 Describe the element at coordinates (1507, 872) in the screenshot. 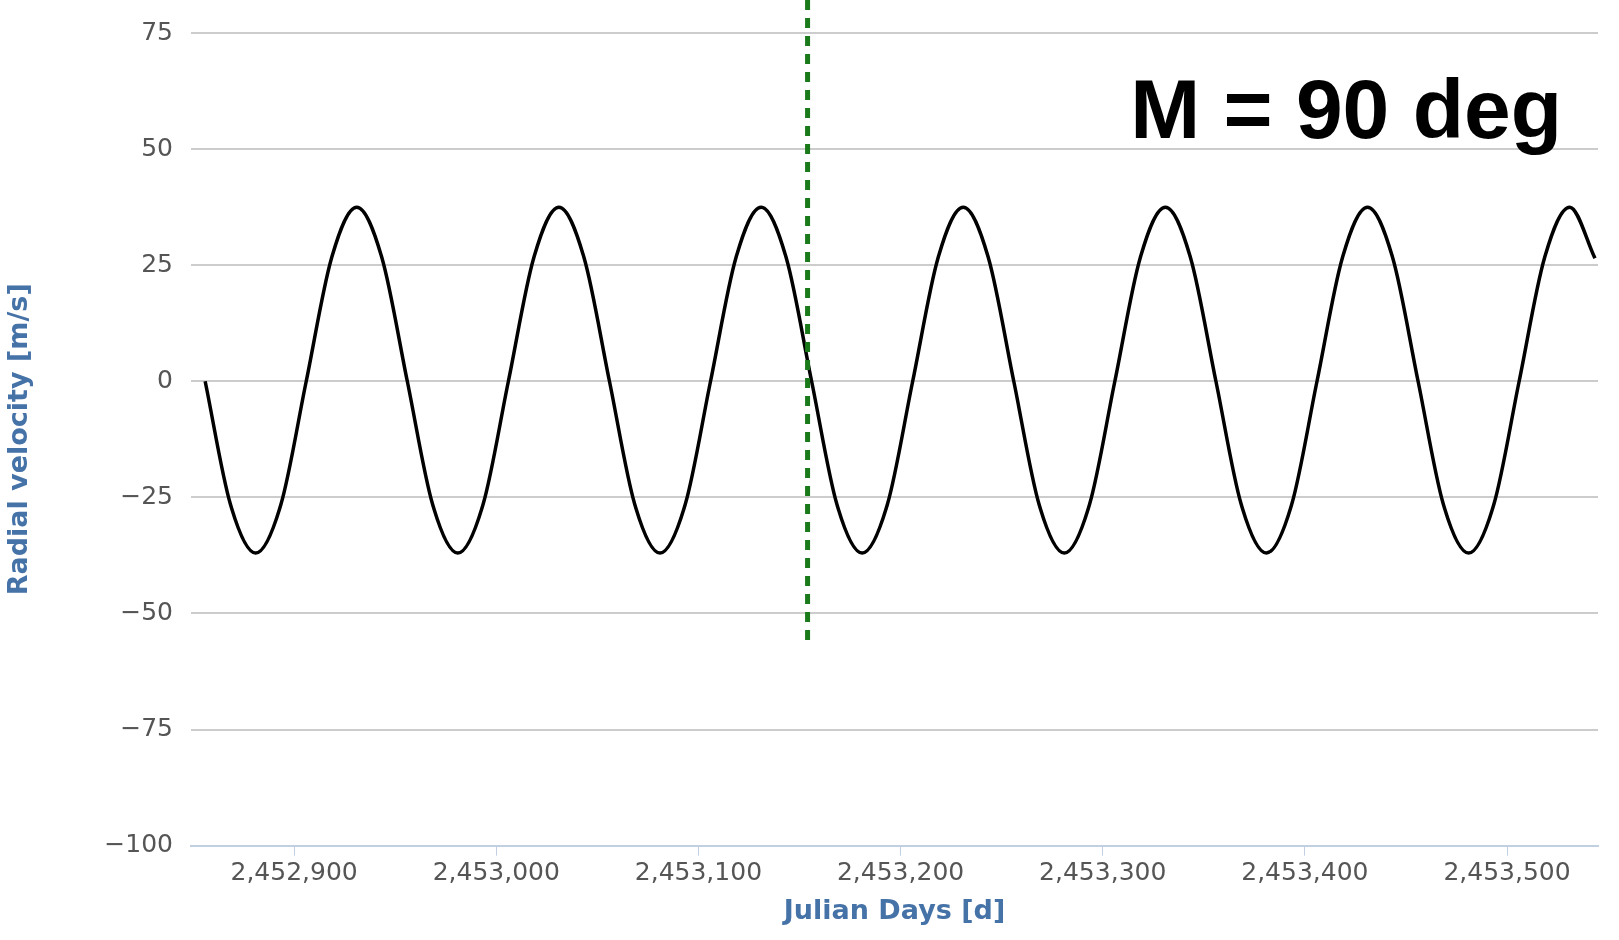

I see `x-tick-label: 2,453,500` at that location.